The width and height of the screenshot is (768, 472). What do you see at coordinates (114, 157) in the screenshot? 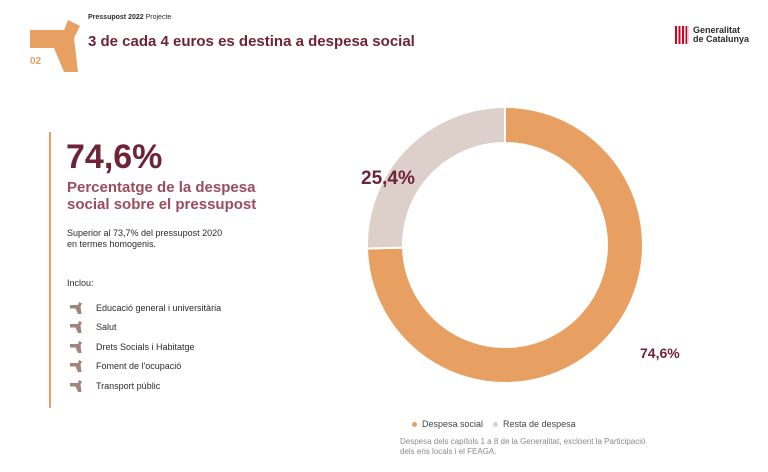
I see `social-spending-percentage: 74,6%` at bounding box center [114, 157].